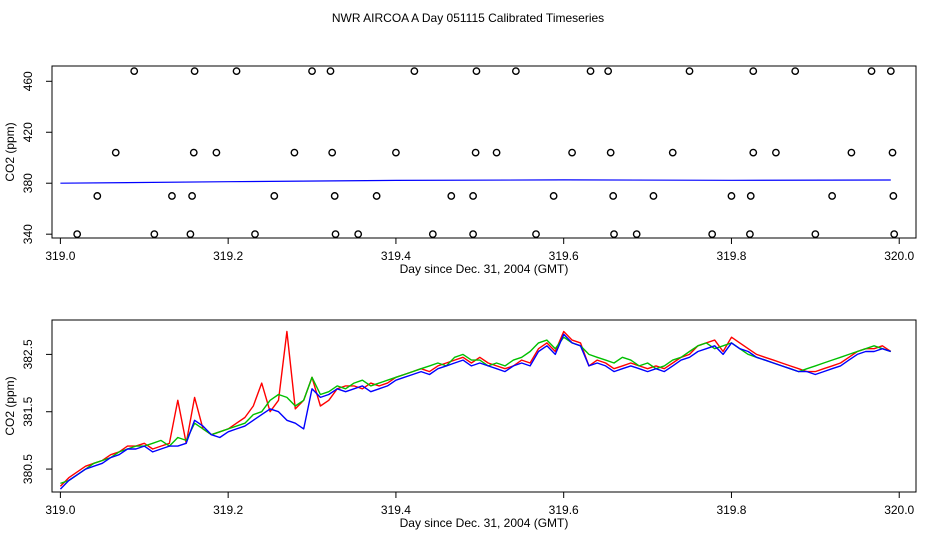  What do you see at coordinates (28, 183) in the screenshot?
I see `y-tick-label: 380` at bounding box center [28, 183].